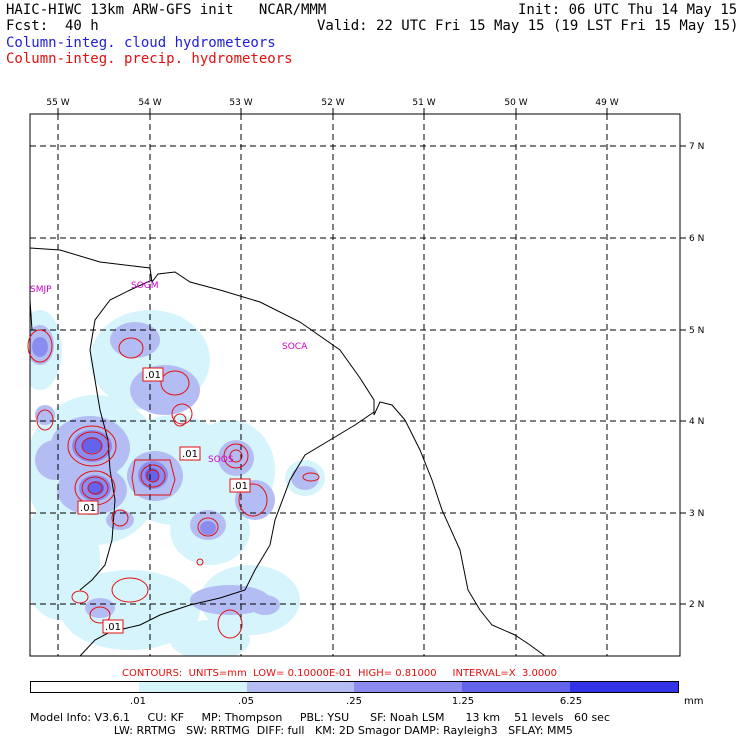  Describe the element at coordinates (696, 422) in the screenshot. I see `lat-label: 4 N` at that location.